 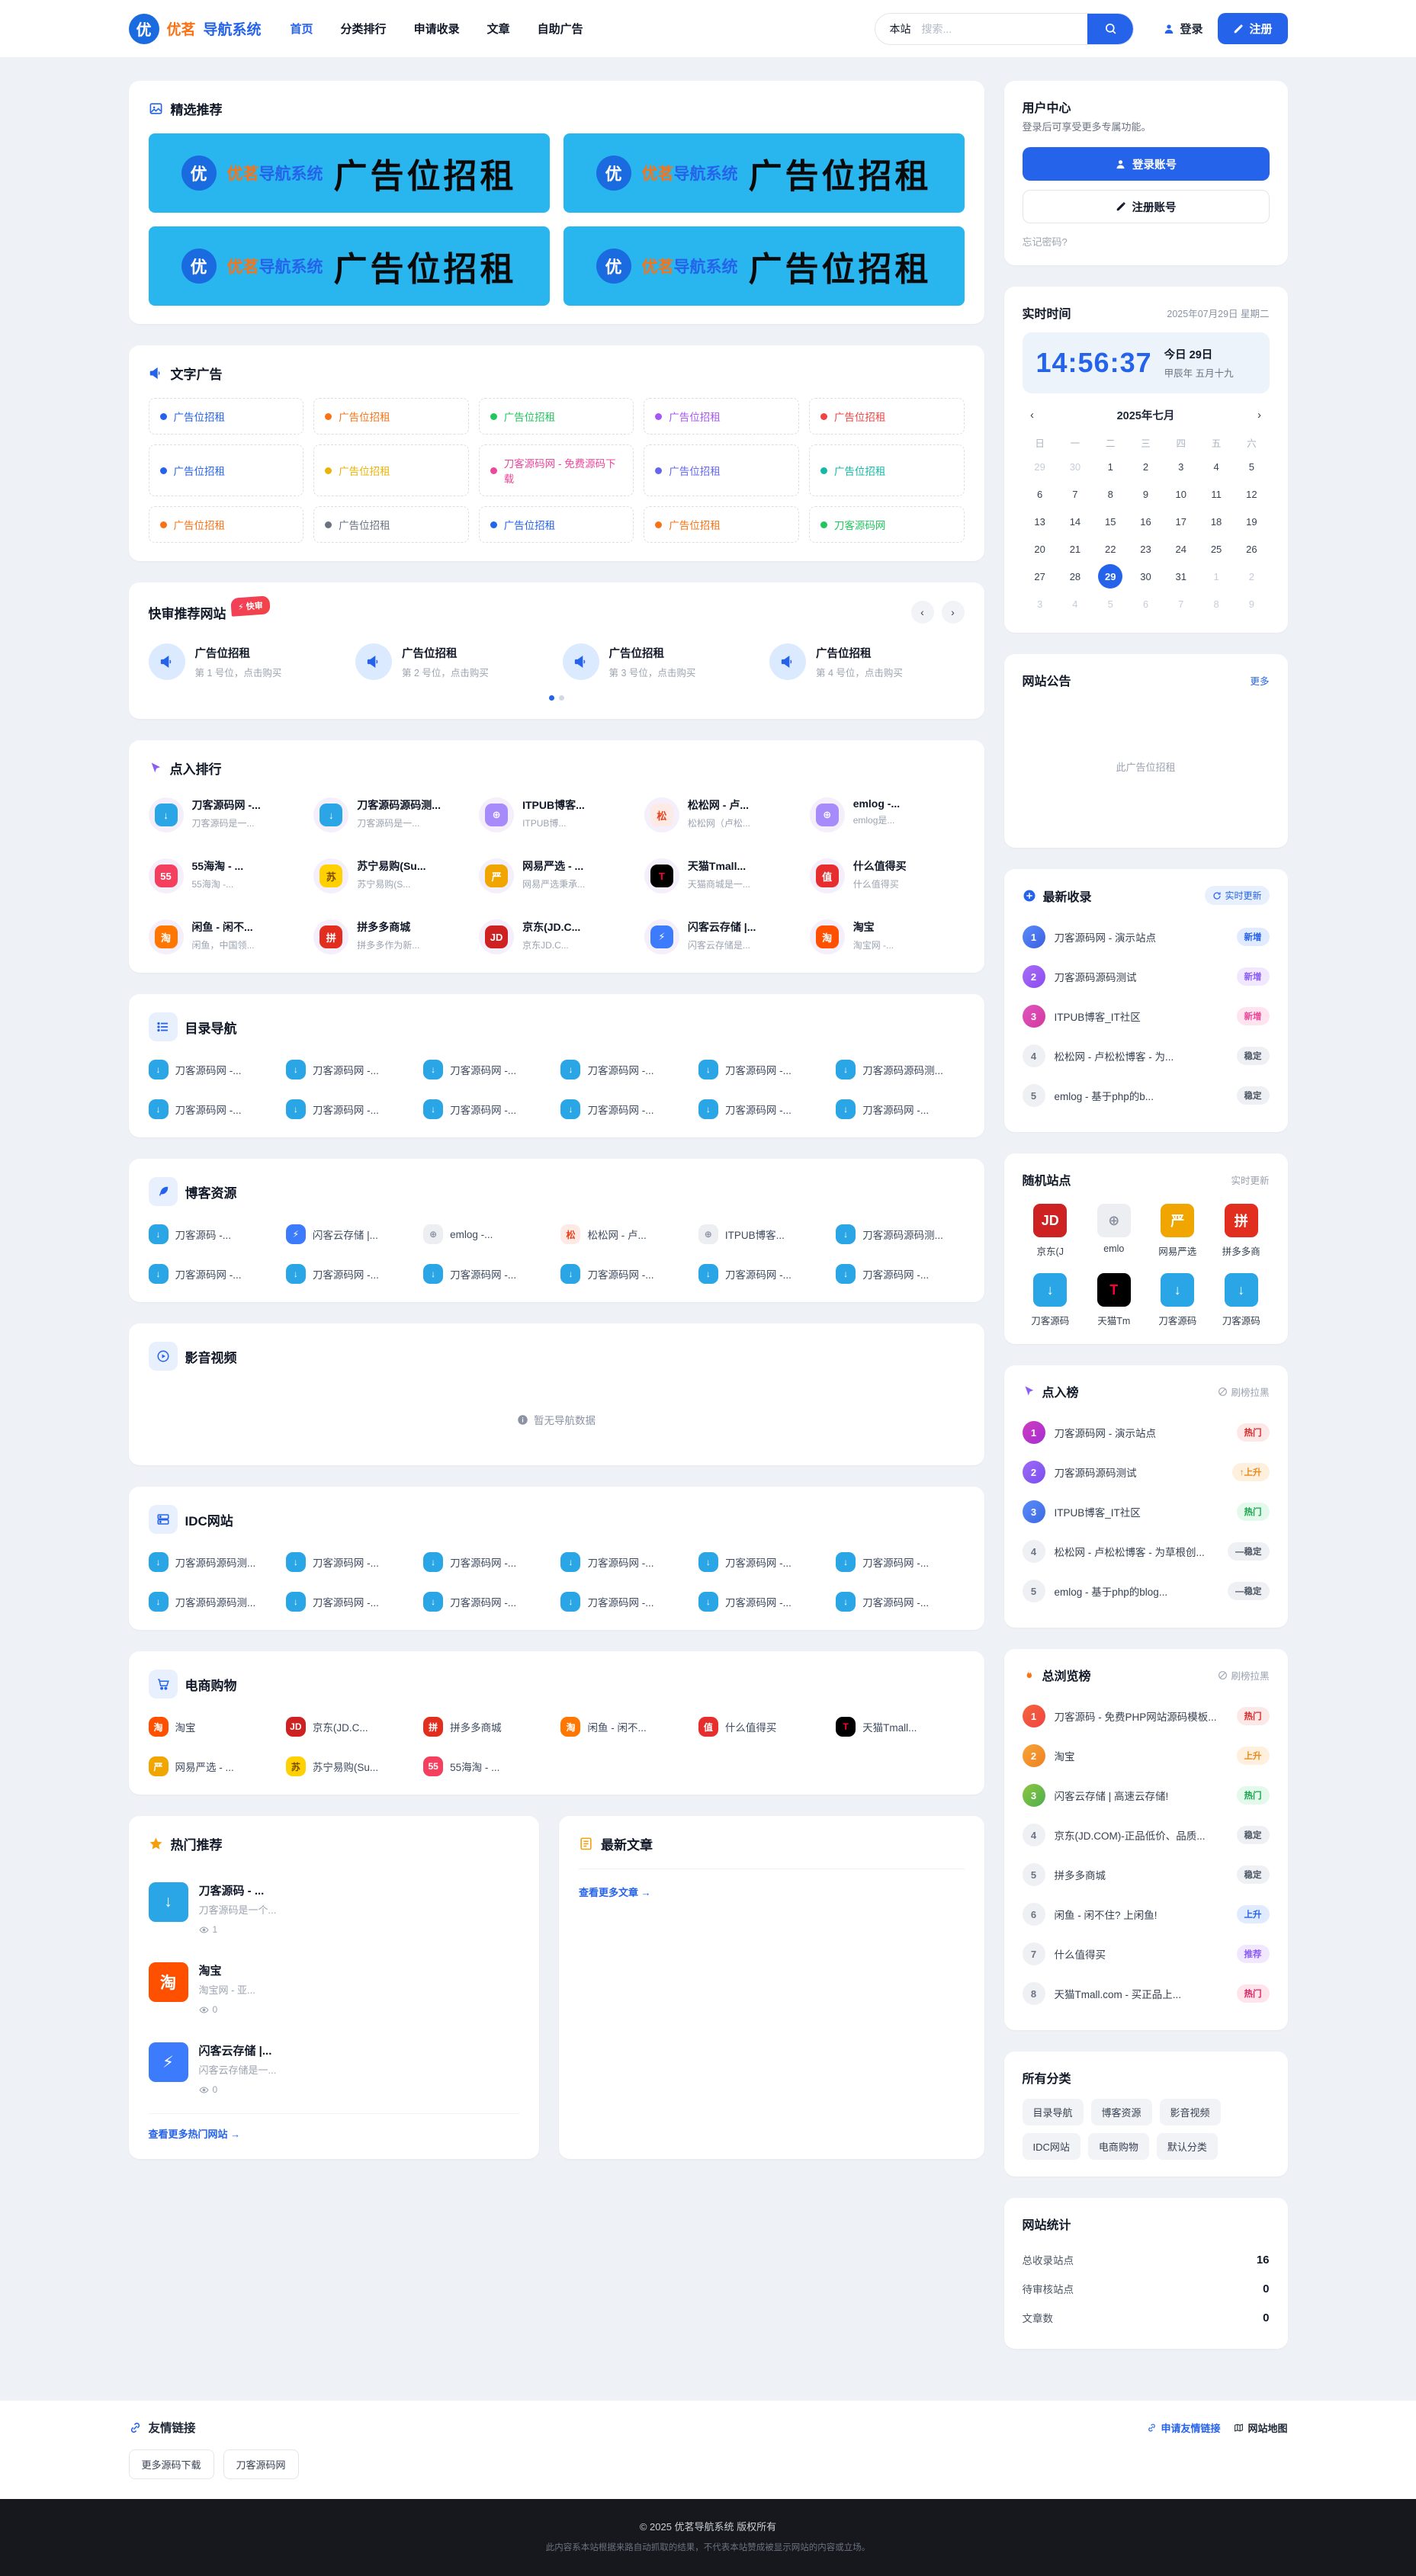 What do you see at coordinates (557, 693) in the screenshot?
I see `carousel-dots` at bounding box center [557, 693].